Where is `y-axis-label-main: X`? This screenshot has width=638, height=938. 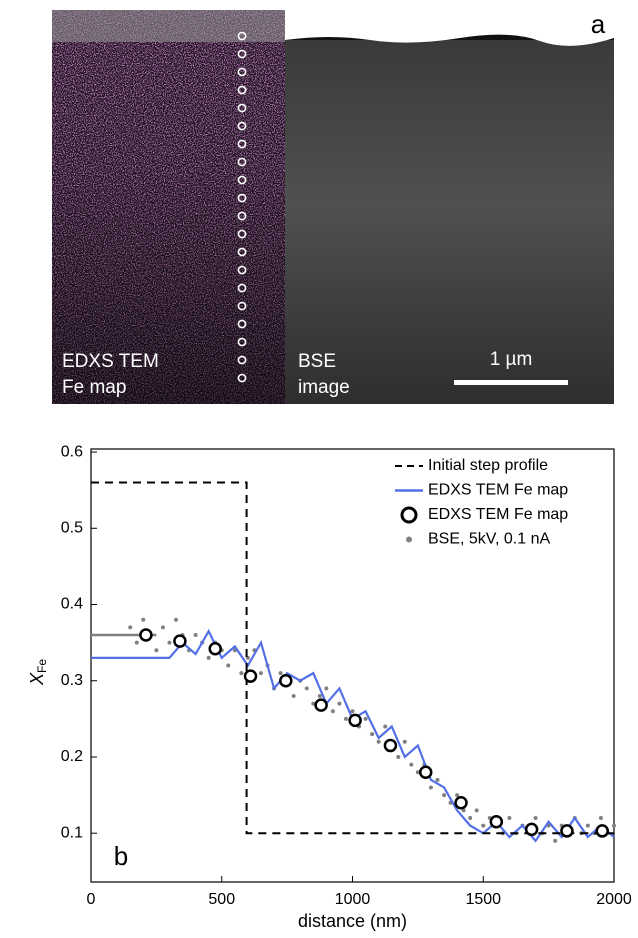
y-axis-label-main: X is located at coordinates (37, 679).